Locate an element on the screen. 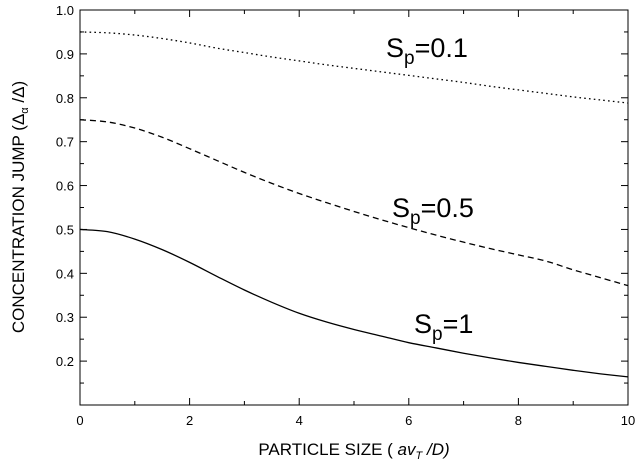 Image resolution: width=635 pixels, height=465 pixels. series-label: Sp=0.5 is located at coordinates (433, 211).